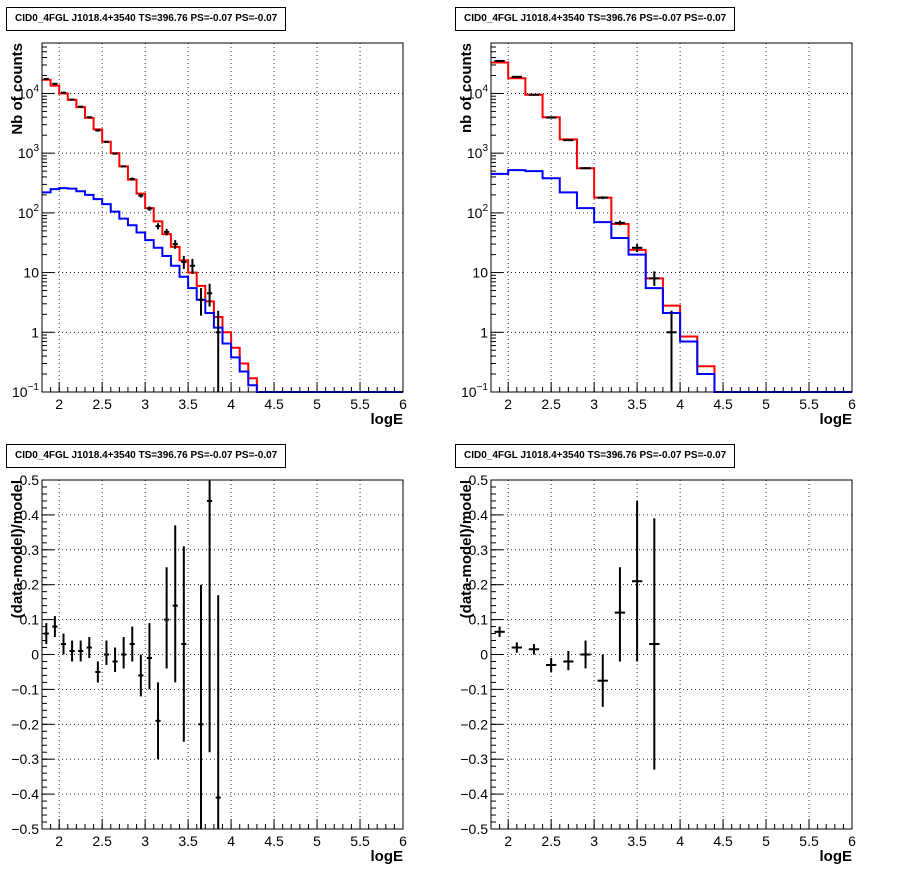 The image size is (898, 875). What do you see at coordinates (30, 480) in the screenshot?
I see `y-tick-label: 0.5` at bounding box center [30, 480].